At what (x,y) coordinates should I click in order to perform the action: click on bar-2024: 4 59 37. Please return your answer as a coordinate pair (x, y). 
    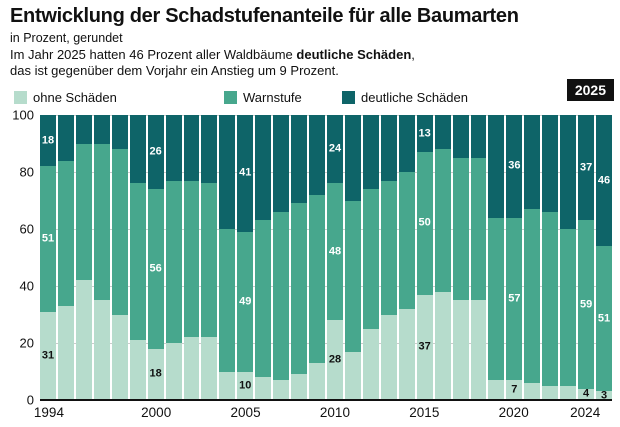
    Looking at the image, I should click on (586, 257).